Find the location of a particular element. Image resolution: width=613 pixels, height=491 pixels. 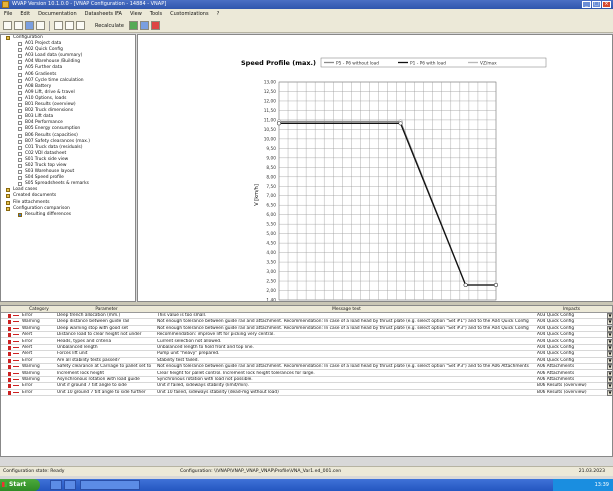

close-button: × is located at coordinates (606, 4).